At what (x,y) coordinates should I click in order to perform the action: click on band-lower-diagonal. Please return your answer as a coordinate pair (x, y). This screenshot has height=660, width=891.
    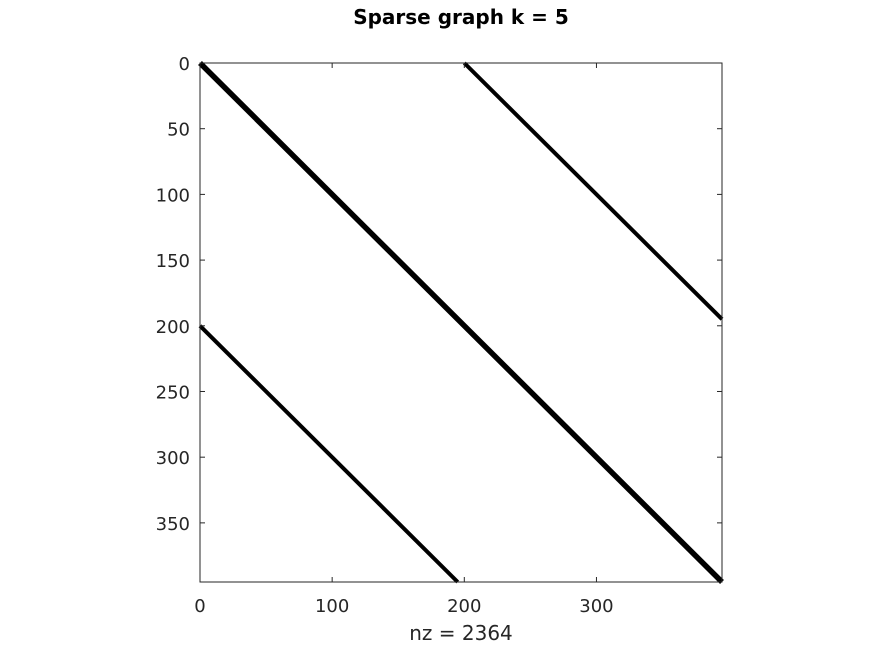
    Looking at the image, I should click on (329, 454).